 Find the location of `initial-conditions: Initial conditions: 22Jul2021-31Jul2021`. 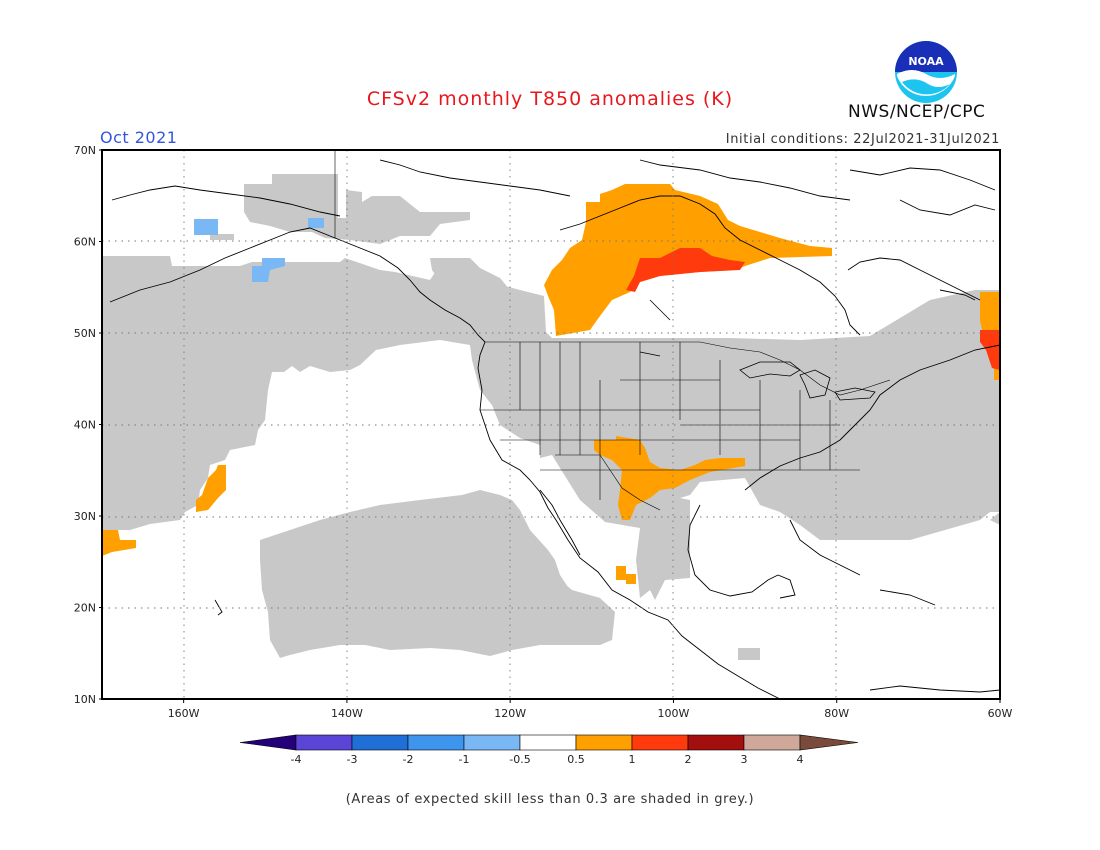

initial-conditions: Initial conditions: 22Jul2021-31Jul2021 is located at coordinates (862, 139).